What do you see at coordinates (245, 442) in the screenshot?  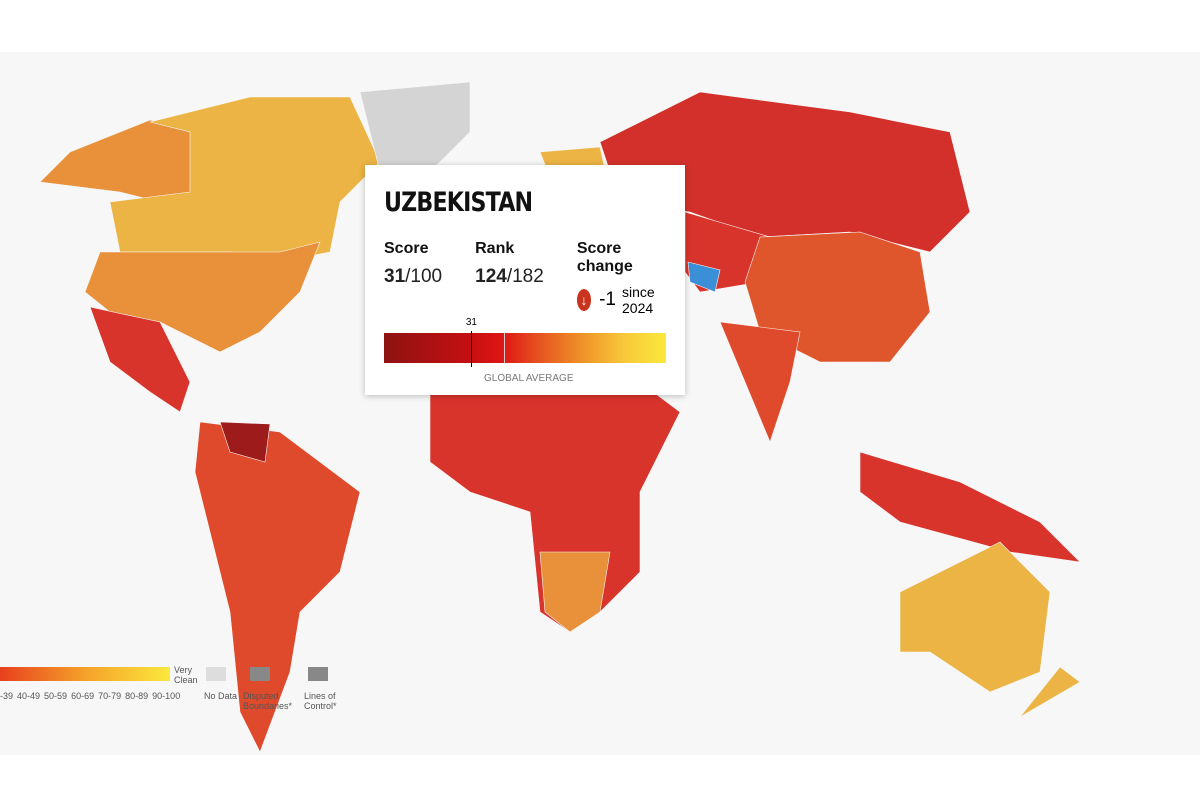 I see `country-venezuela` at bounding box center [245, 442].